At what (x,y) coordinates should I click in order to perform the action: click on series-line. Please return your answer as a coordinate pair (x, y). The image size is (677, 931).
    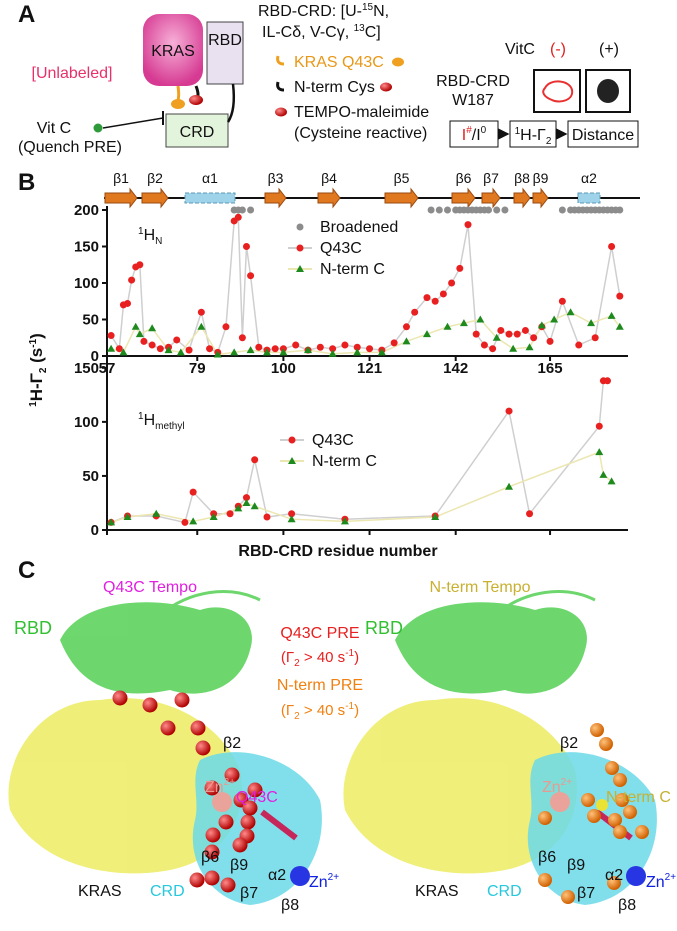
    Looking at the image, I should click on (365, 284).